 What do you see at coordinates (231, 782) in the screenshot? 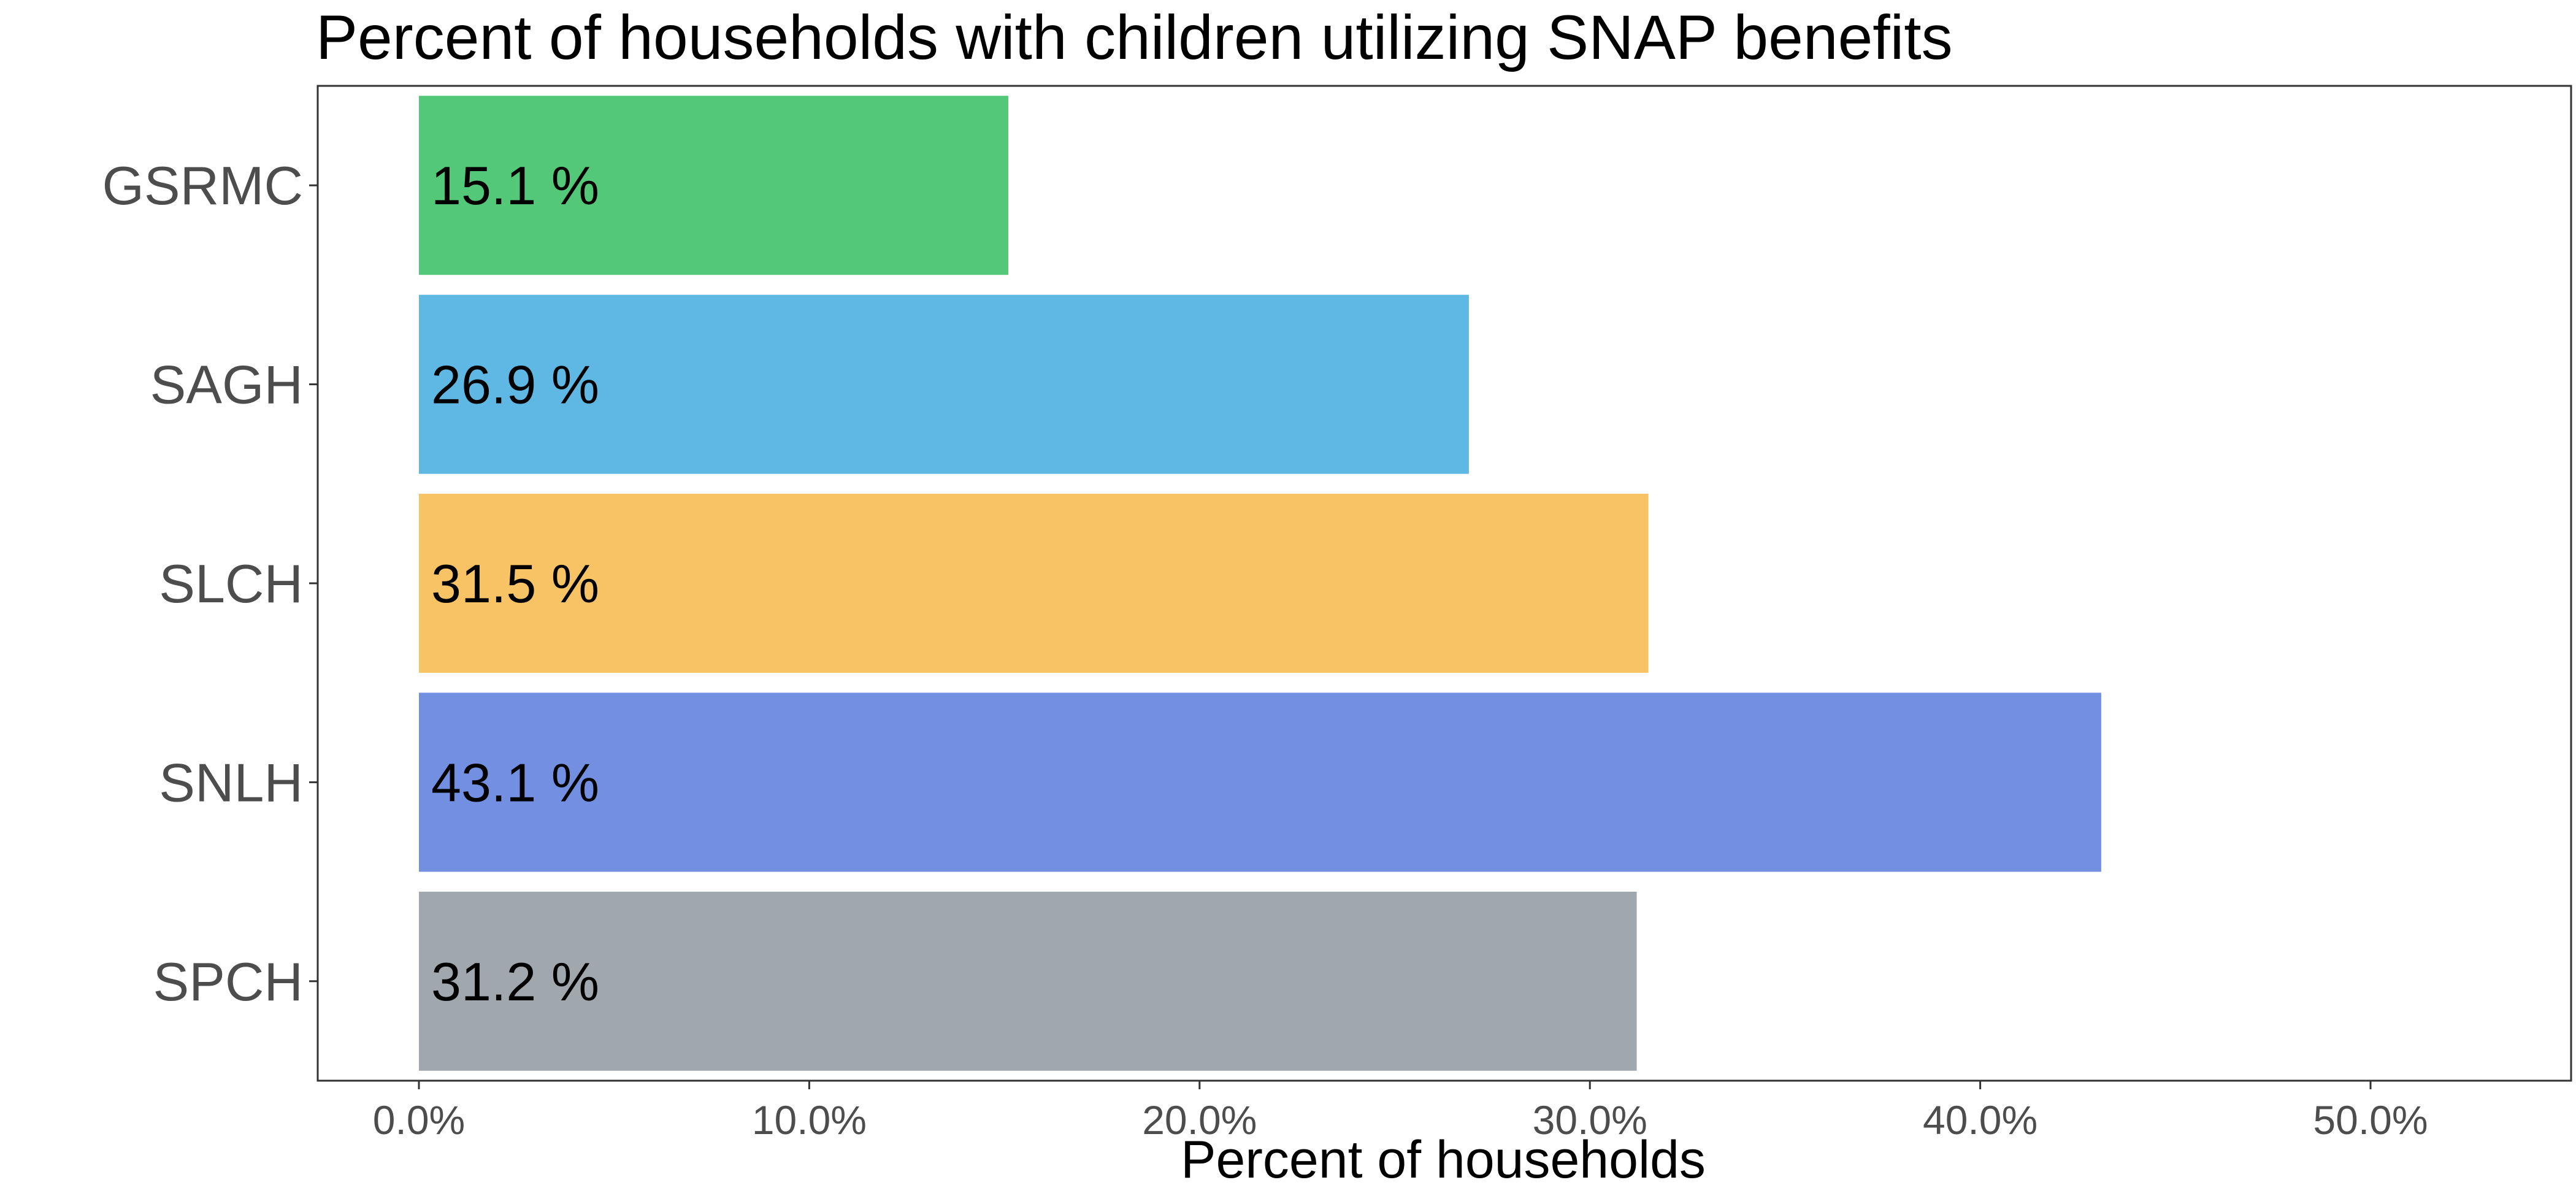
I see `y-tick-label-snlh: SNLH` at bounding box center [231, 782].